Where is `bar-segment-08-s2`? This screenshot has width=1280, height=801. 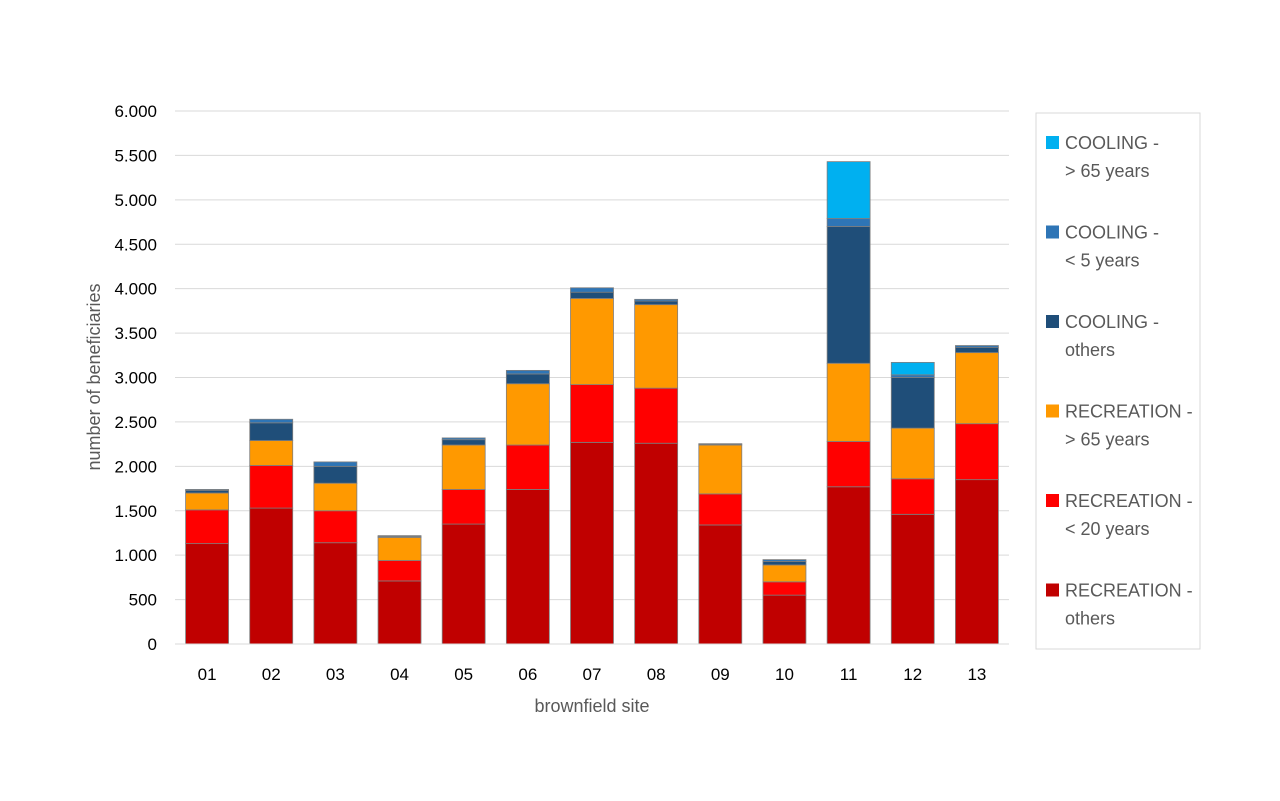
bar-segment-08-s2 is located at coordinates (656, 346).